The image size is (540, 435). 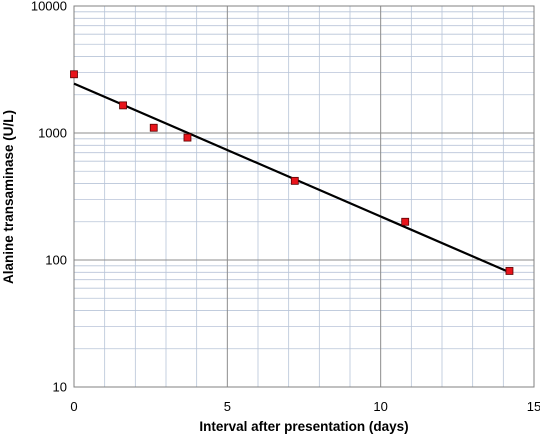 I want to click on x-tick-label: 15, so click(x=533, y=406).